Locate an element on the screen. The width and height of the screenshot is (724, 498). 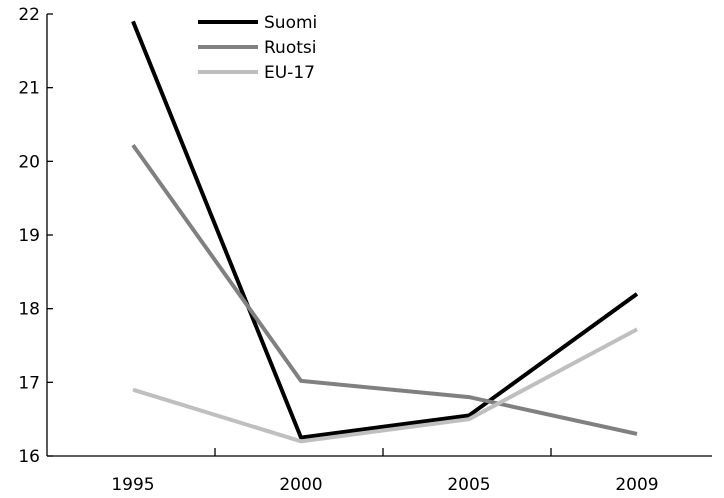
legend-label-suomi: Suomi is located at coordinates (290, 23).